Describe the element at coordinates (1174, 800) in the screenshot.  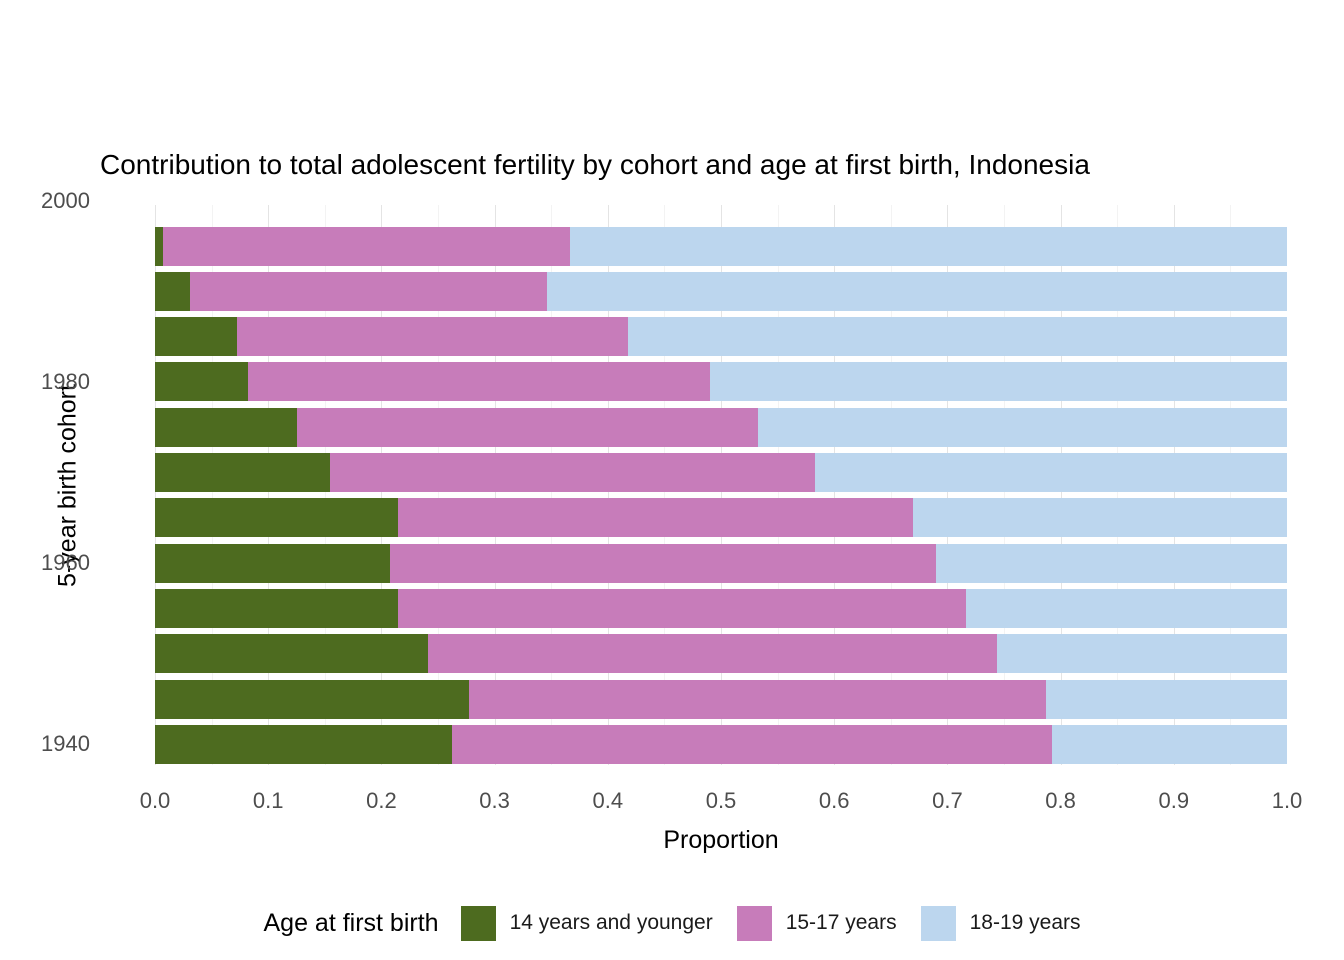
I see `x-tick-label: 0.9` at that location.